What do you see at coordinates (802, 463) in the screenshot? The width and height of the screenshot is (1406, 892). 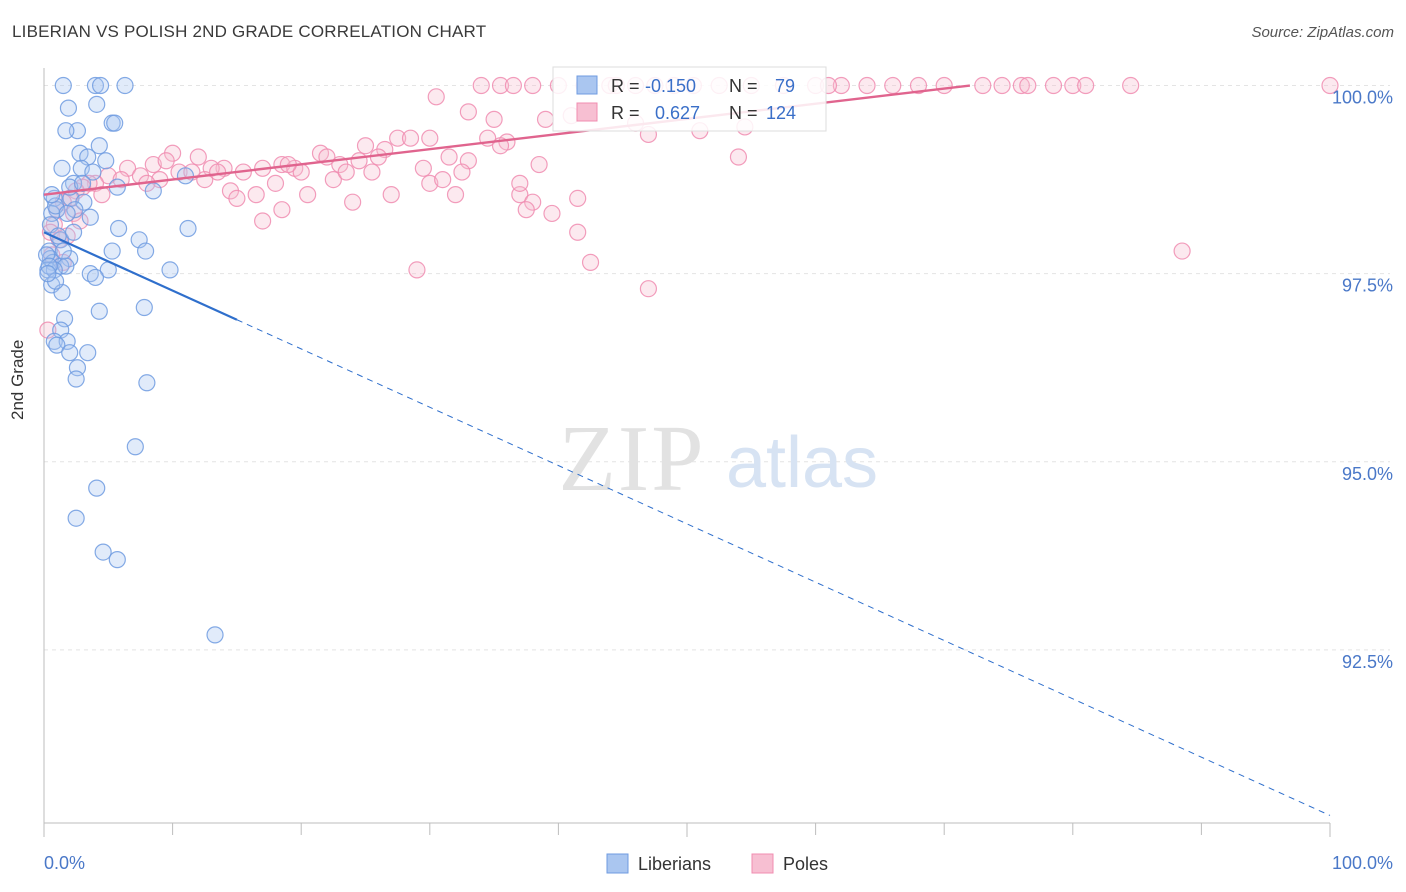 I see `watermark-atlas: atlas` at bounding box center [802, 463].